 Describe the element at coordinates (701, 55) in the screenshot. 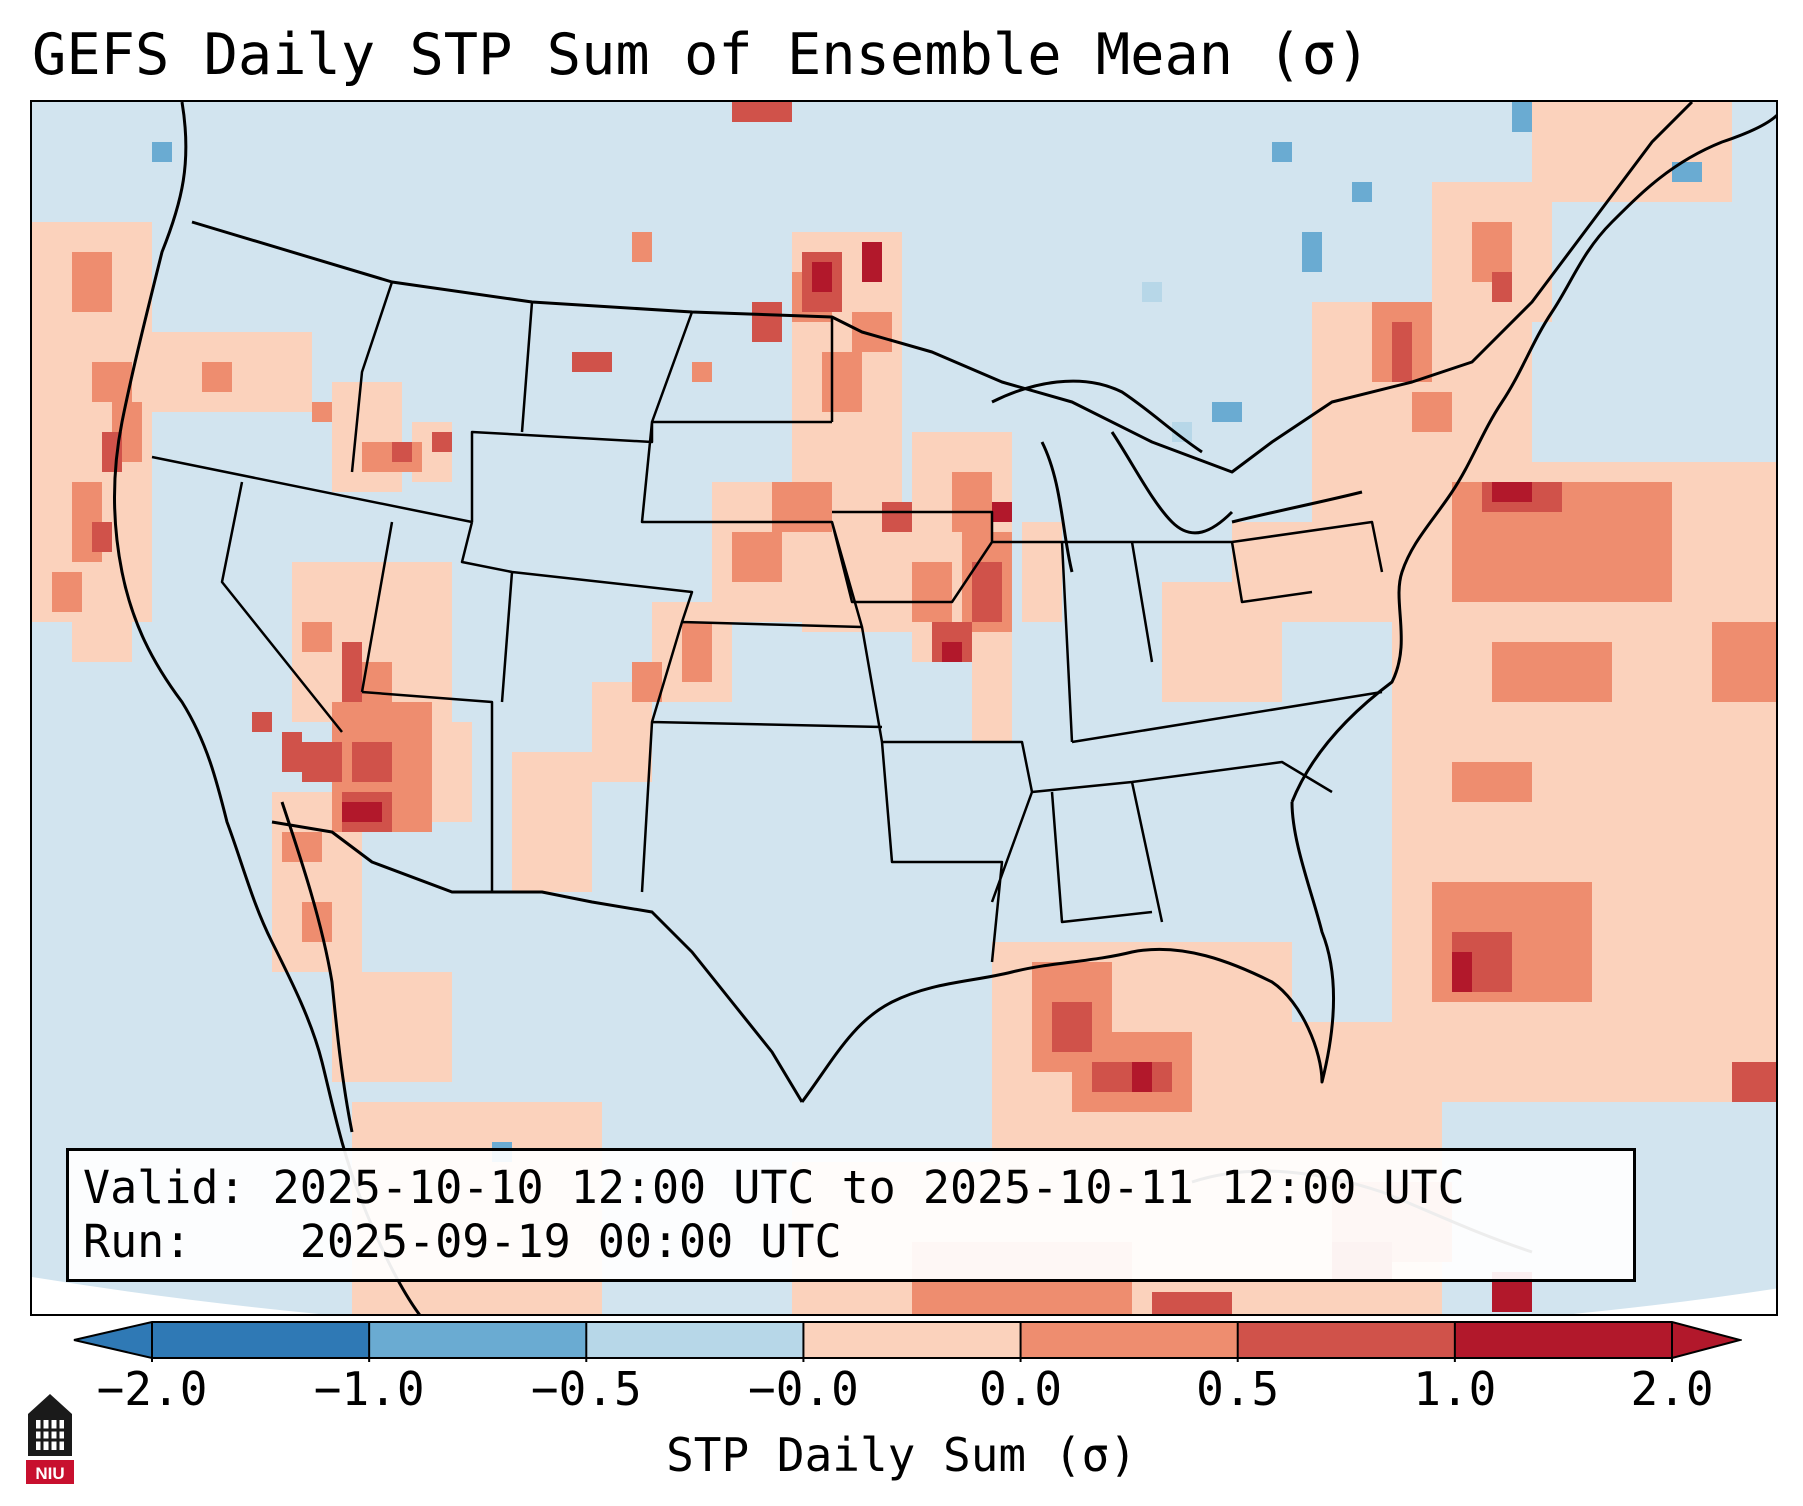

I see `map-title: GEFS Daily STP Sum of Ensemble Mean (σ)` at that location.